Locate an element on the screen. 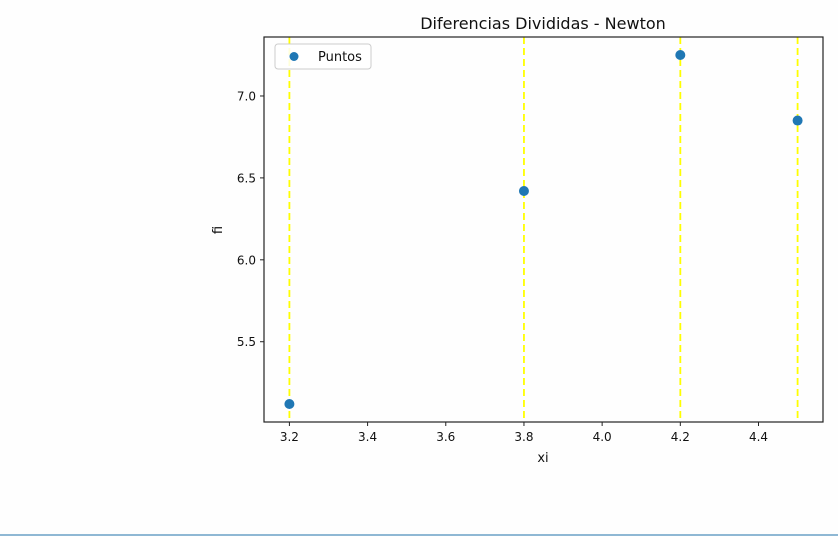  legend-label: Puntos is located at coordinates (340, 57).